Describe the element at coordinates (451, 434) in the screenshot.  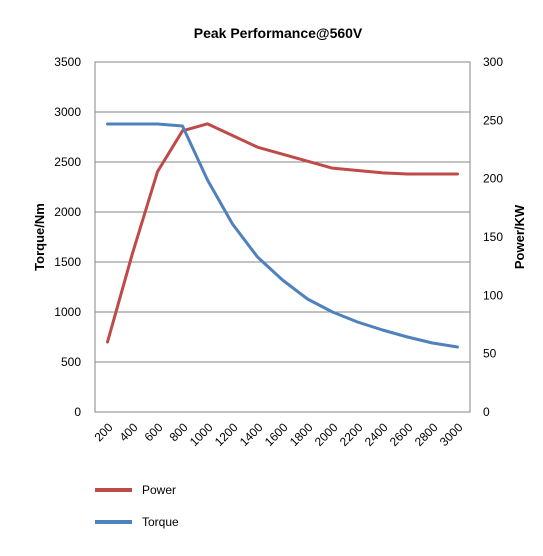
I see `x-tick-label: 3000` at that location.